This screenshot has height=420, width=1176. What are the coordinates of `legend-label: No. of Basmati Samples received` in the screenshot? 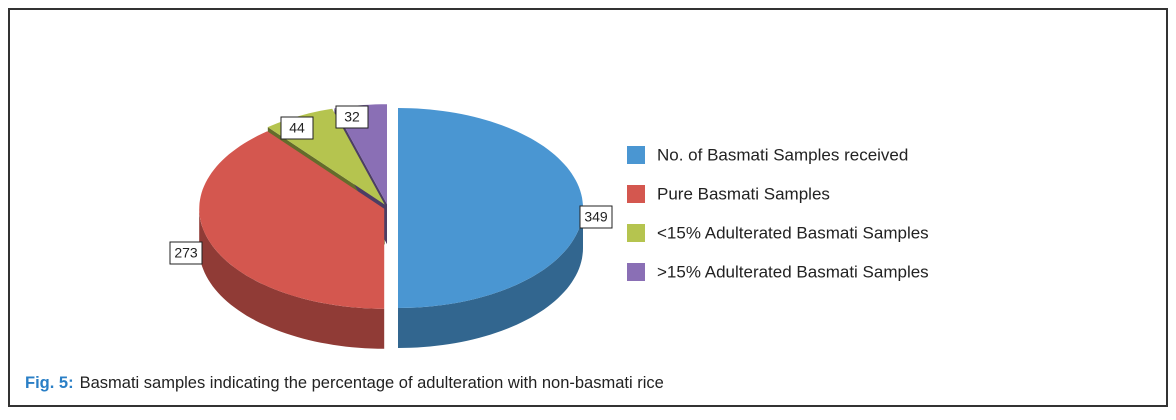 It's located at (782, 154).